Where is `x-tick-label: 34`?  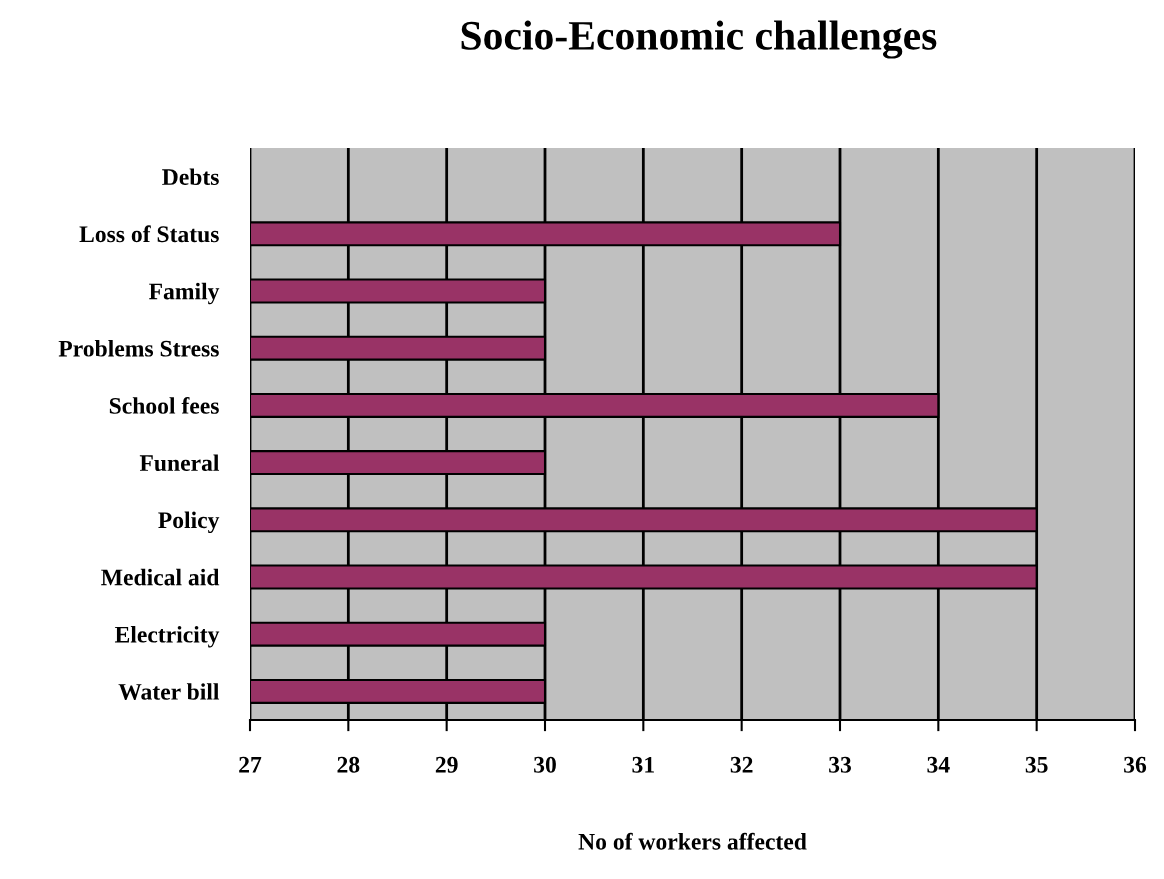
x-tick-label: 34 is located at coordinates (938, 764).